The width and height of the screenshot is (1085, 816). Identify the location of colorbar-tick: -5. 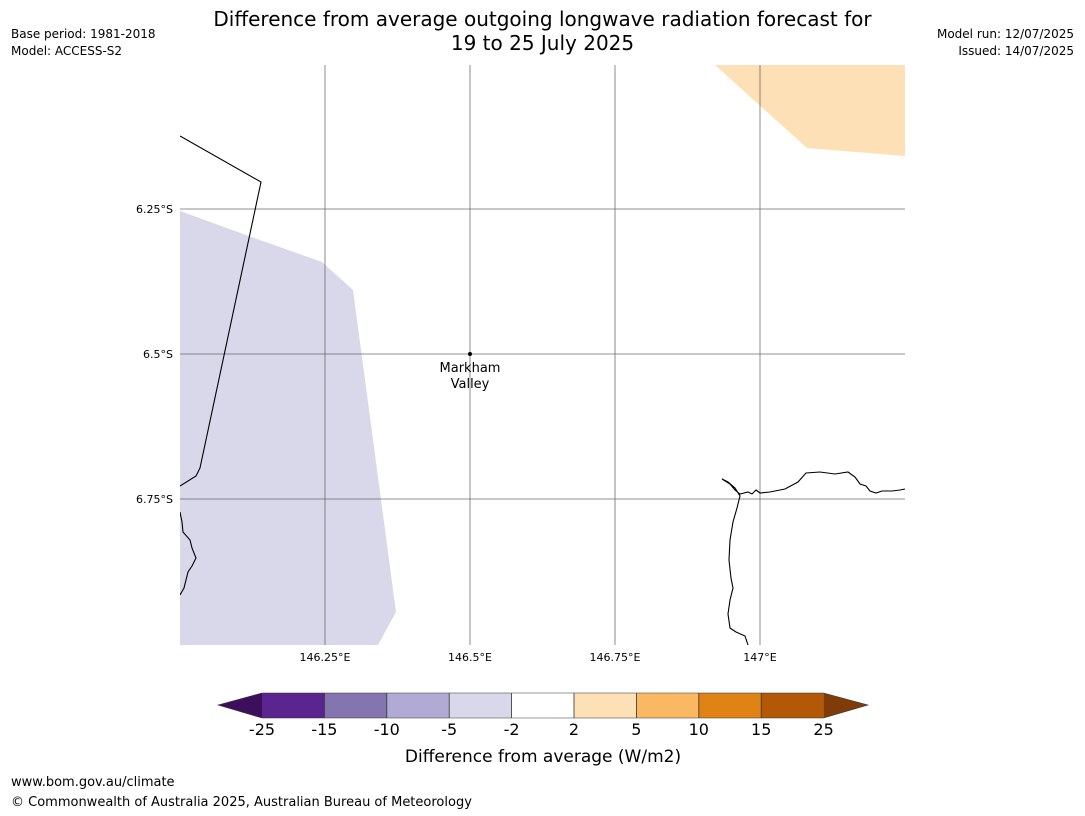
(449, 729).